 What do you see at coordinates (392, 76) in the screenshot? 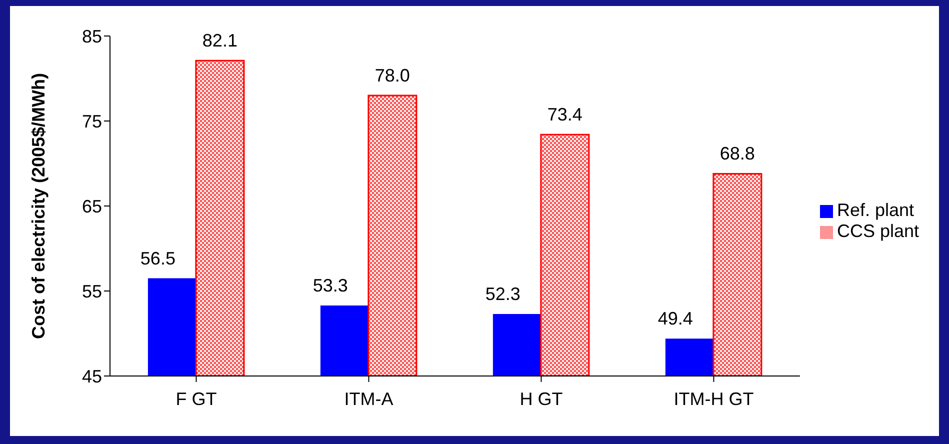
I see `data-label: 78.0` at bounding box center [392, 76].